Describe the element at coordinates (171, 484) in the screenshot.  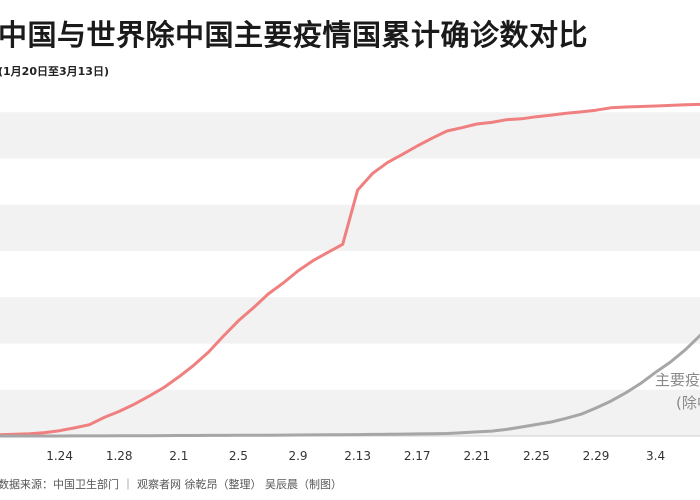
I see `source-note: 数据来源：中国卫生部门 ｜ 观察者网 徐乾昂（整理） 吴辰晨（制图）` at that location.